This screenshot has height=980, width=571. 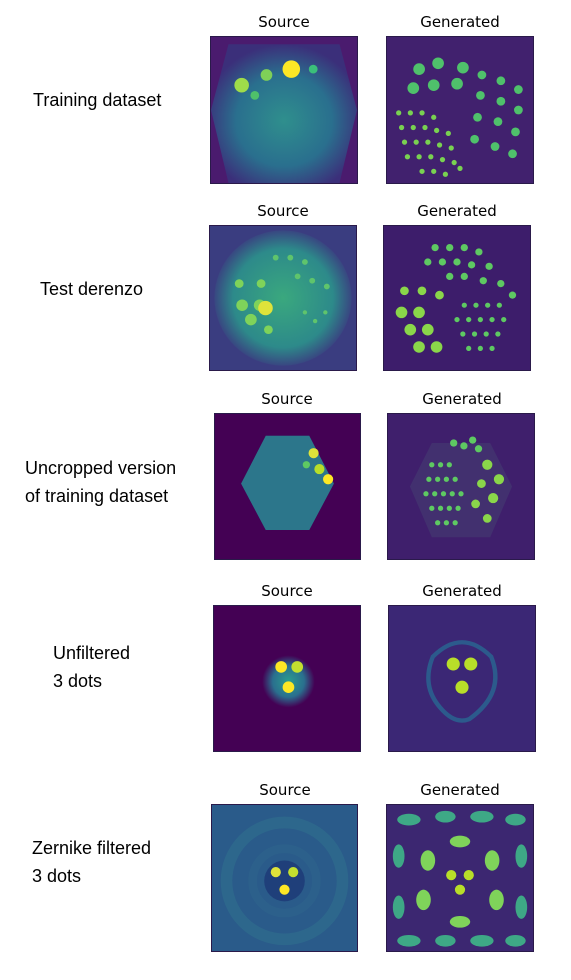 I want to click on row-label-line: of training dataset, so click(x=97, y=496).